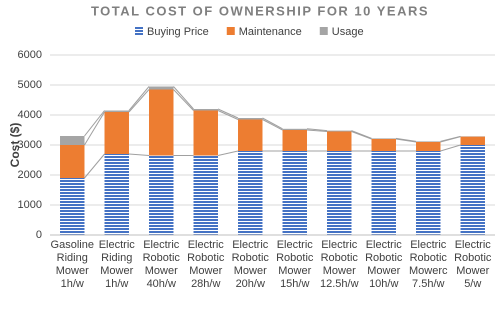  Describe the element at coordinates (339, 264) in the screenshot. I see `x-tick-label: Electric Robotic Mower 12.5h/w` at that location.